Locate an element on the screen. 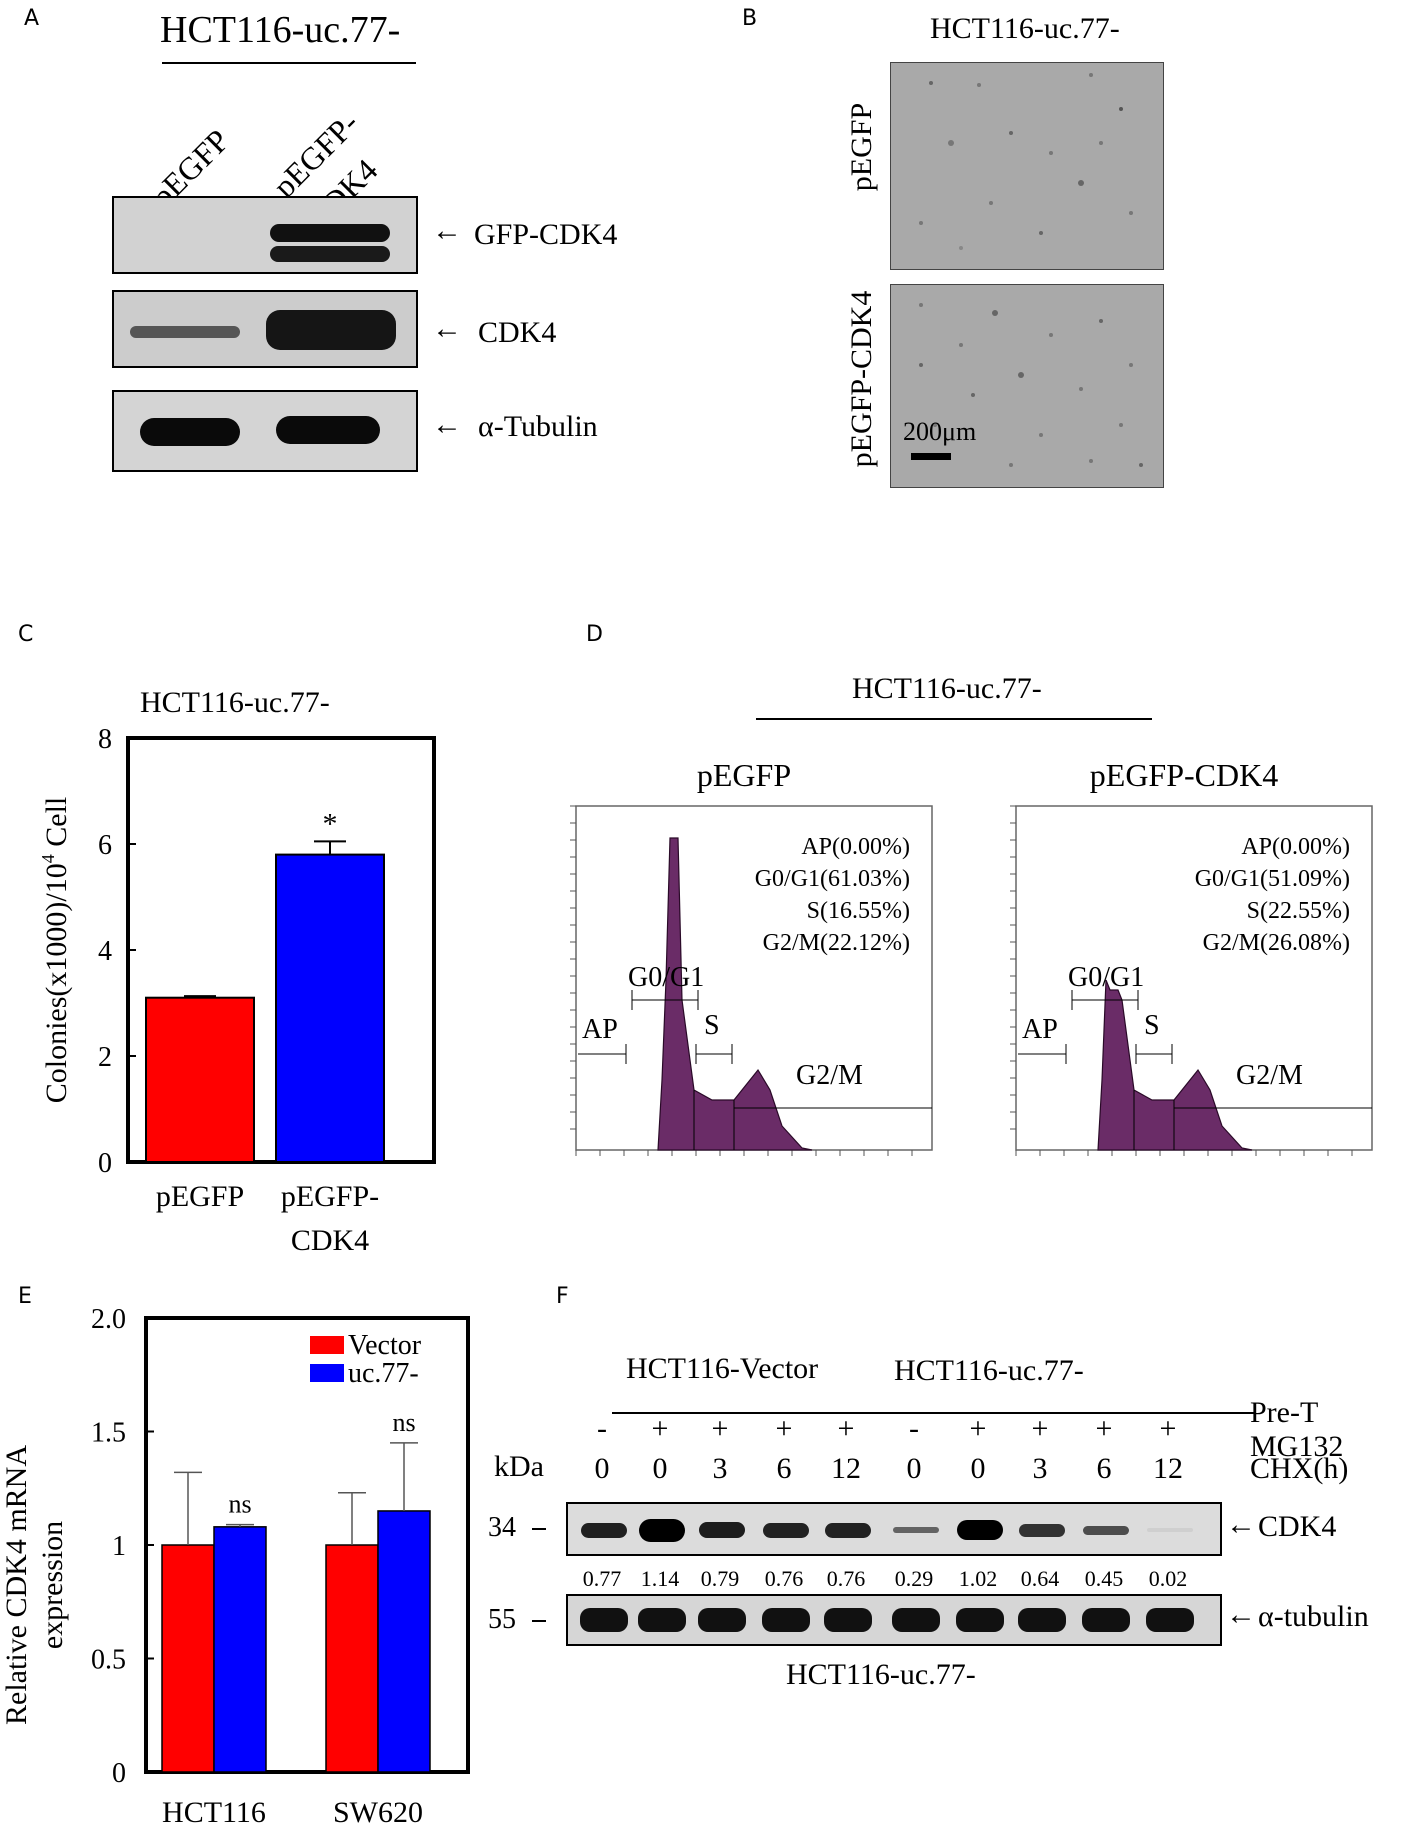 This screenshot has width=1418, height=1824. band-cdk4-lane1 is located at coordinates (185, 332).